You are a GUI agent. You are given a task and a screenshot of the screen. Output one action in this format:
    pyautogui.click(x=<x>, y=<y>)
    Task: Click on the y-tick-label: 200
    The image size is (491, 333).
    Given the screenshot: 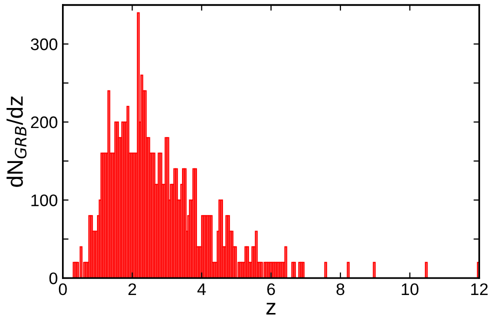 What is the action you would take?
    pyautogui.click(x=44, y=122)
    